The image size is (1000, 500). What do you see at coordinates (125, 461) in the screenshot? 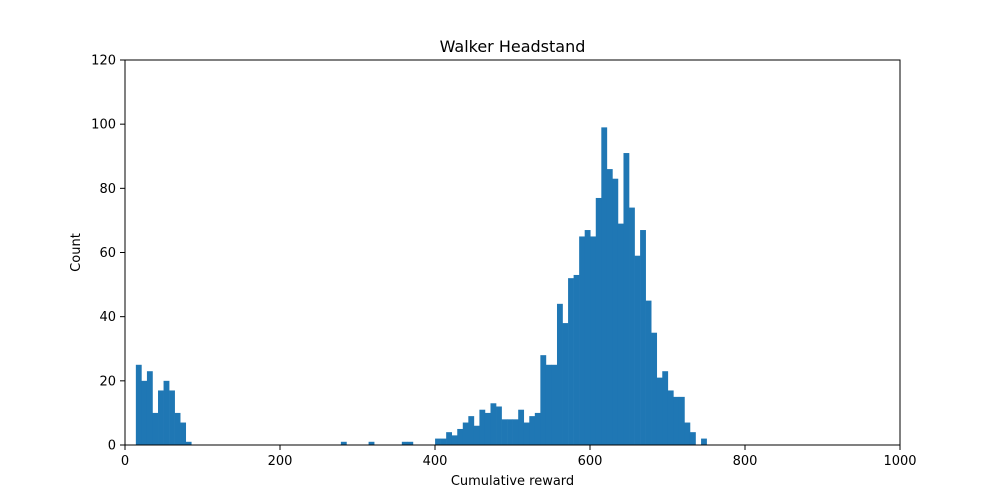
I see `x-tick-label: 0` at bounding box center [125, 461].